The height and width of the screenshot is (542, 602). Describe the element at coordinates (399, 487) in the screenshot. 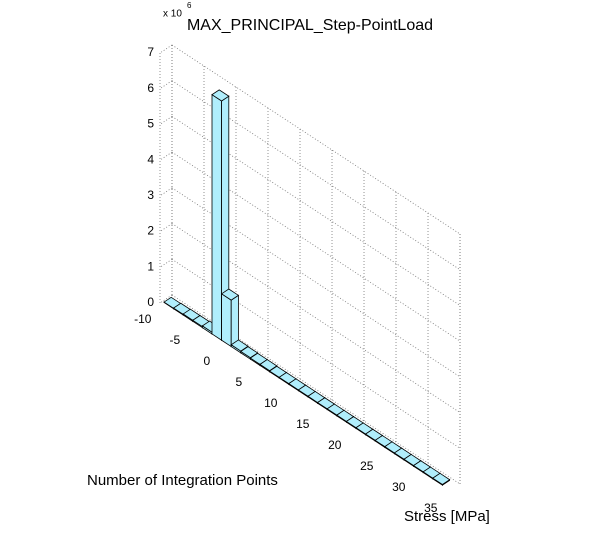

I see `x-tick-label: 30` at that location.